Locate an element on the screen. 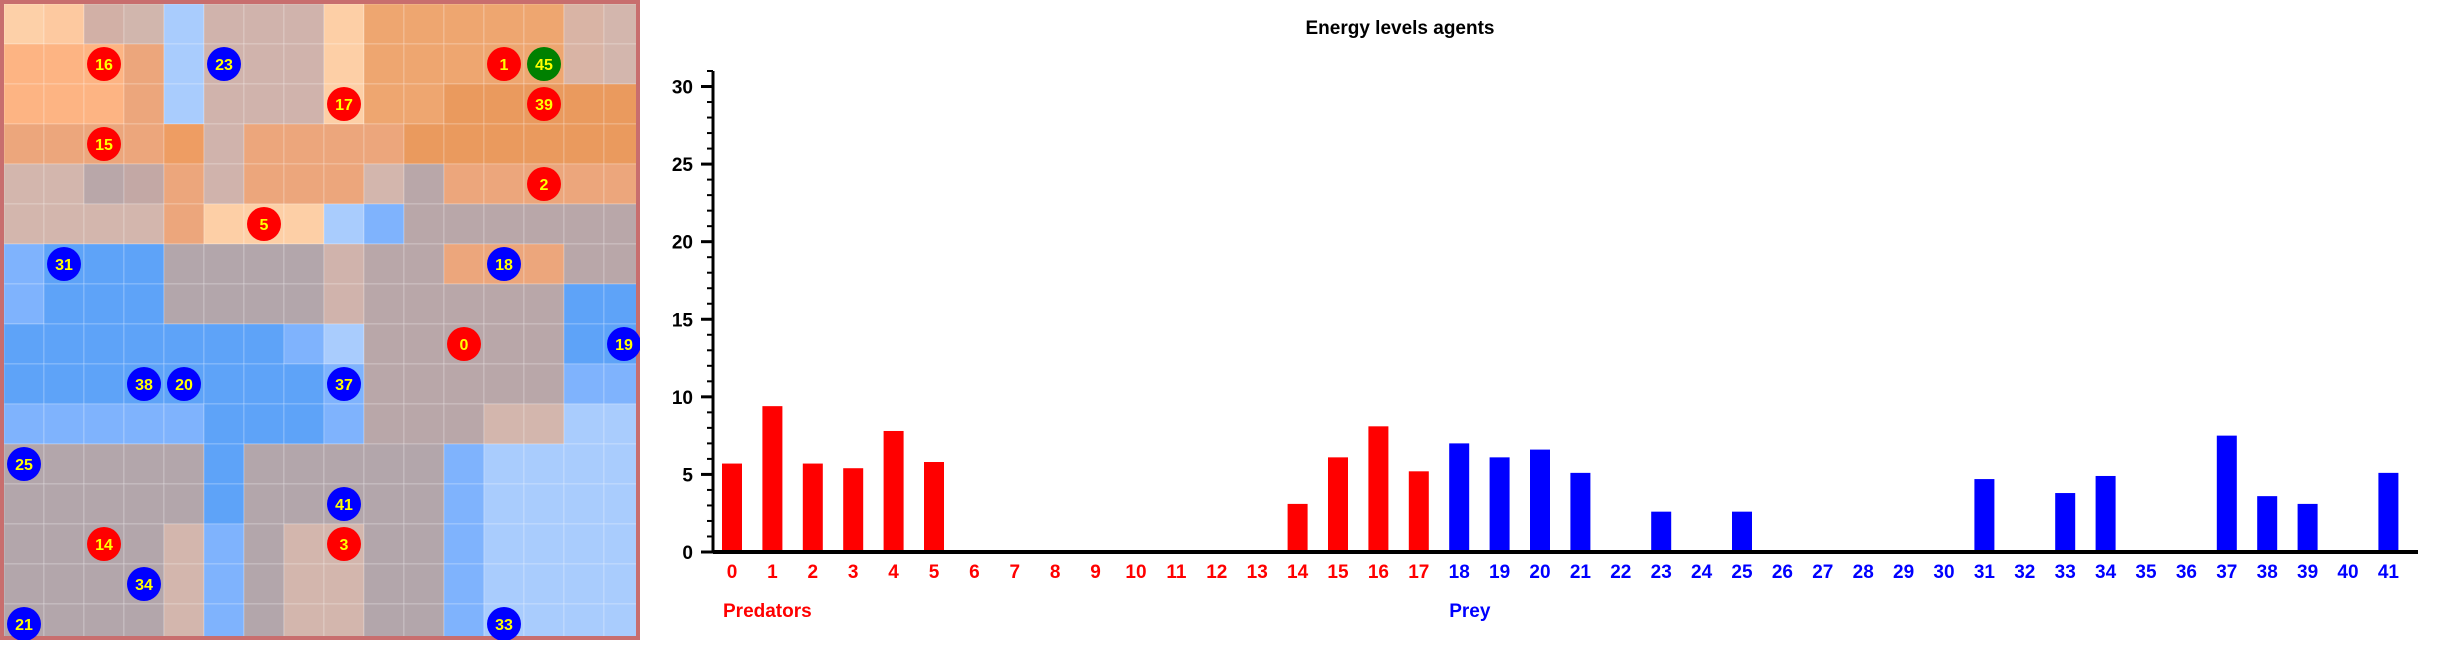 Image resolution: width=2440 pixels, height=645 pixels. agent-label: 39 is located at coordinates (544, 105).